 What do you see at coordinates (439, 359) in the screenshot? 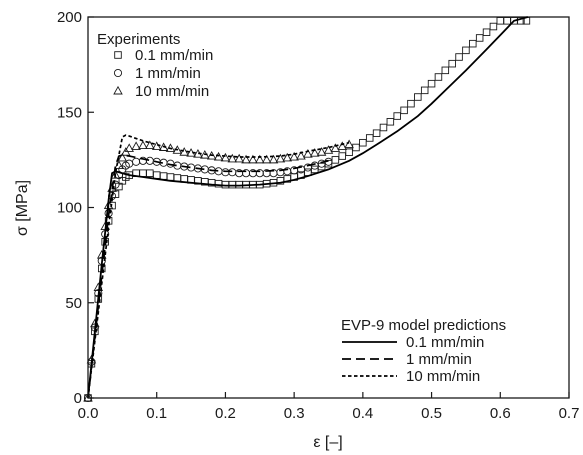
I see `model-legend-label: 1 mm/min` at bounding box center [439, 359].